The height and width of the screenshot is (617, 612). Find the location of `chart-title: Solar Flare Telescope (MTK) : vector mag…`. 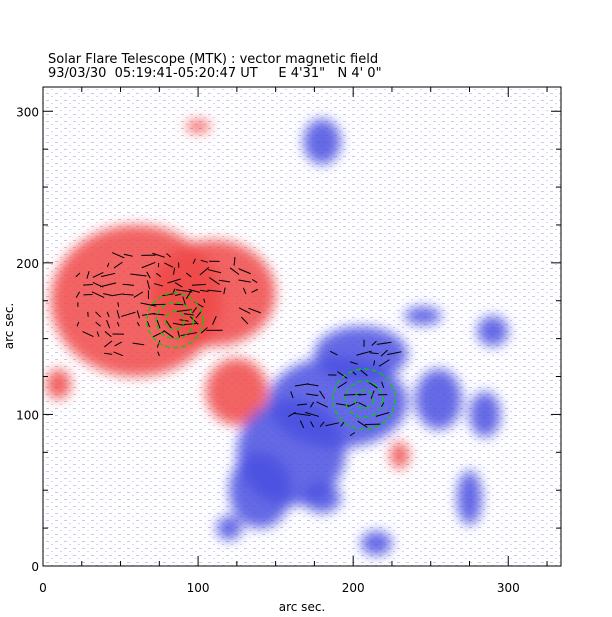

chart-title: Solar Flare Telescope (MTK) : vector mag… is located at coordinates (213, 59).